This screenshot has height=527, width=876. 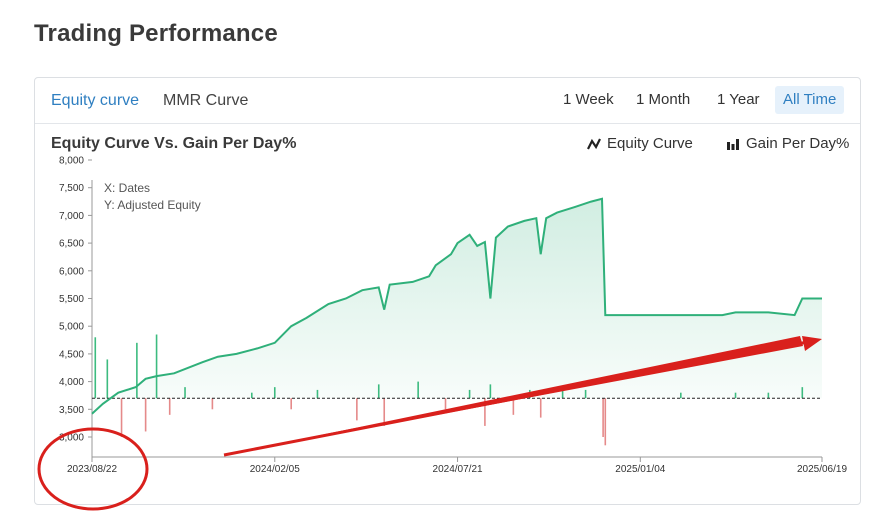 I want to click on annotation-arrow-body, so click(x=513, y=395).